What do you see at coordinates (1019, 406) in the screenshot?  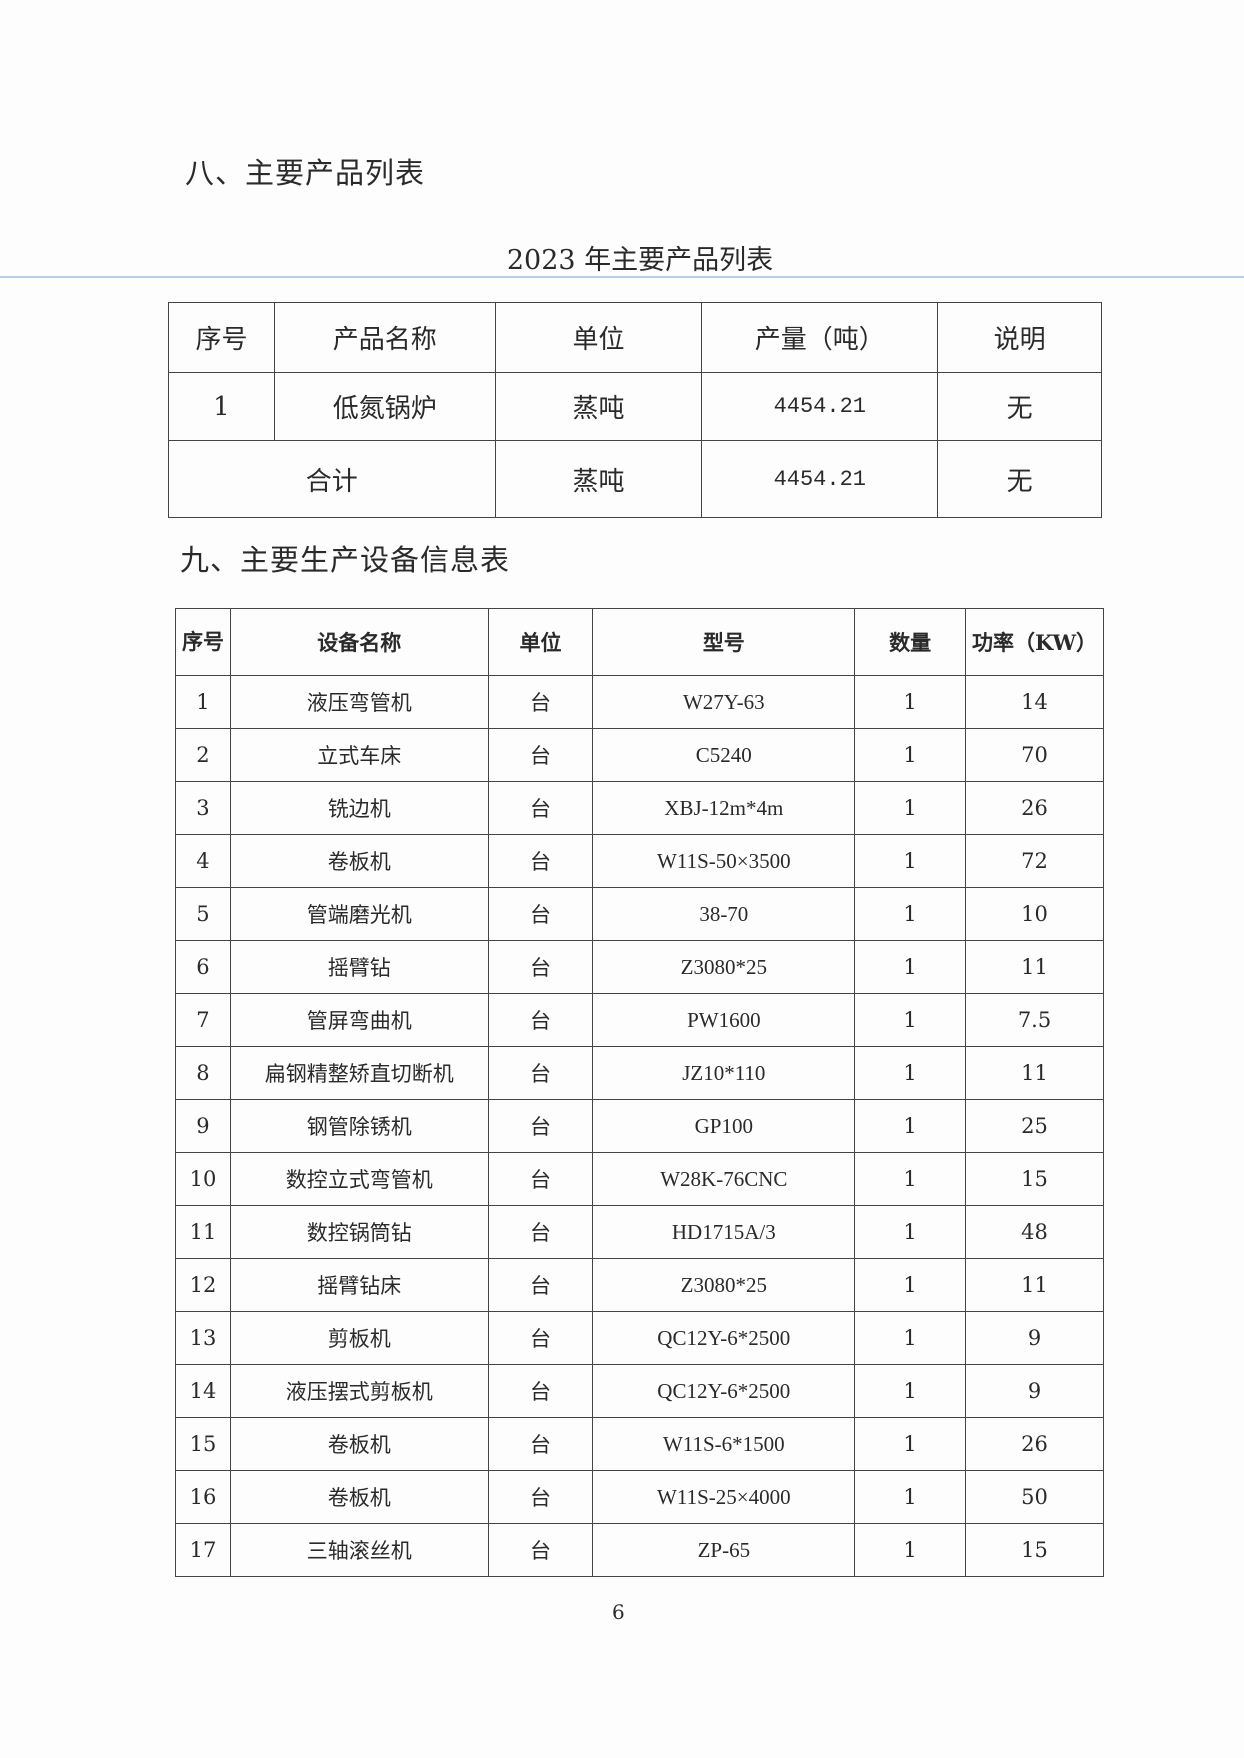 I see `note: 无` at bounding box center [1019, 406].